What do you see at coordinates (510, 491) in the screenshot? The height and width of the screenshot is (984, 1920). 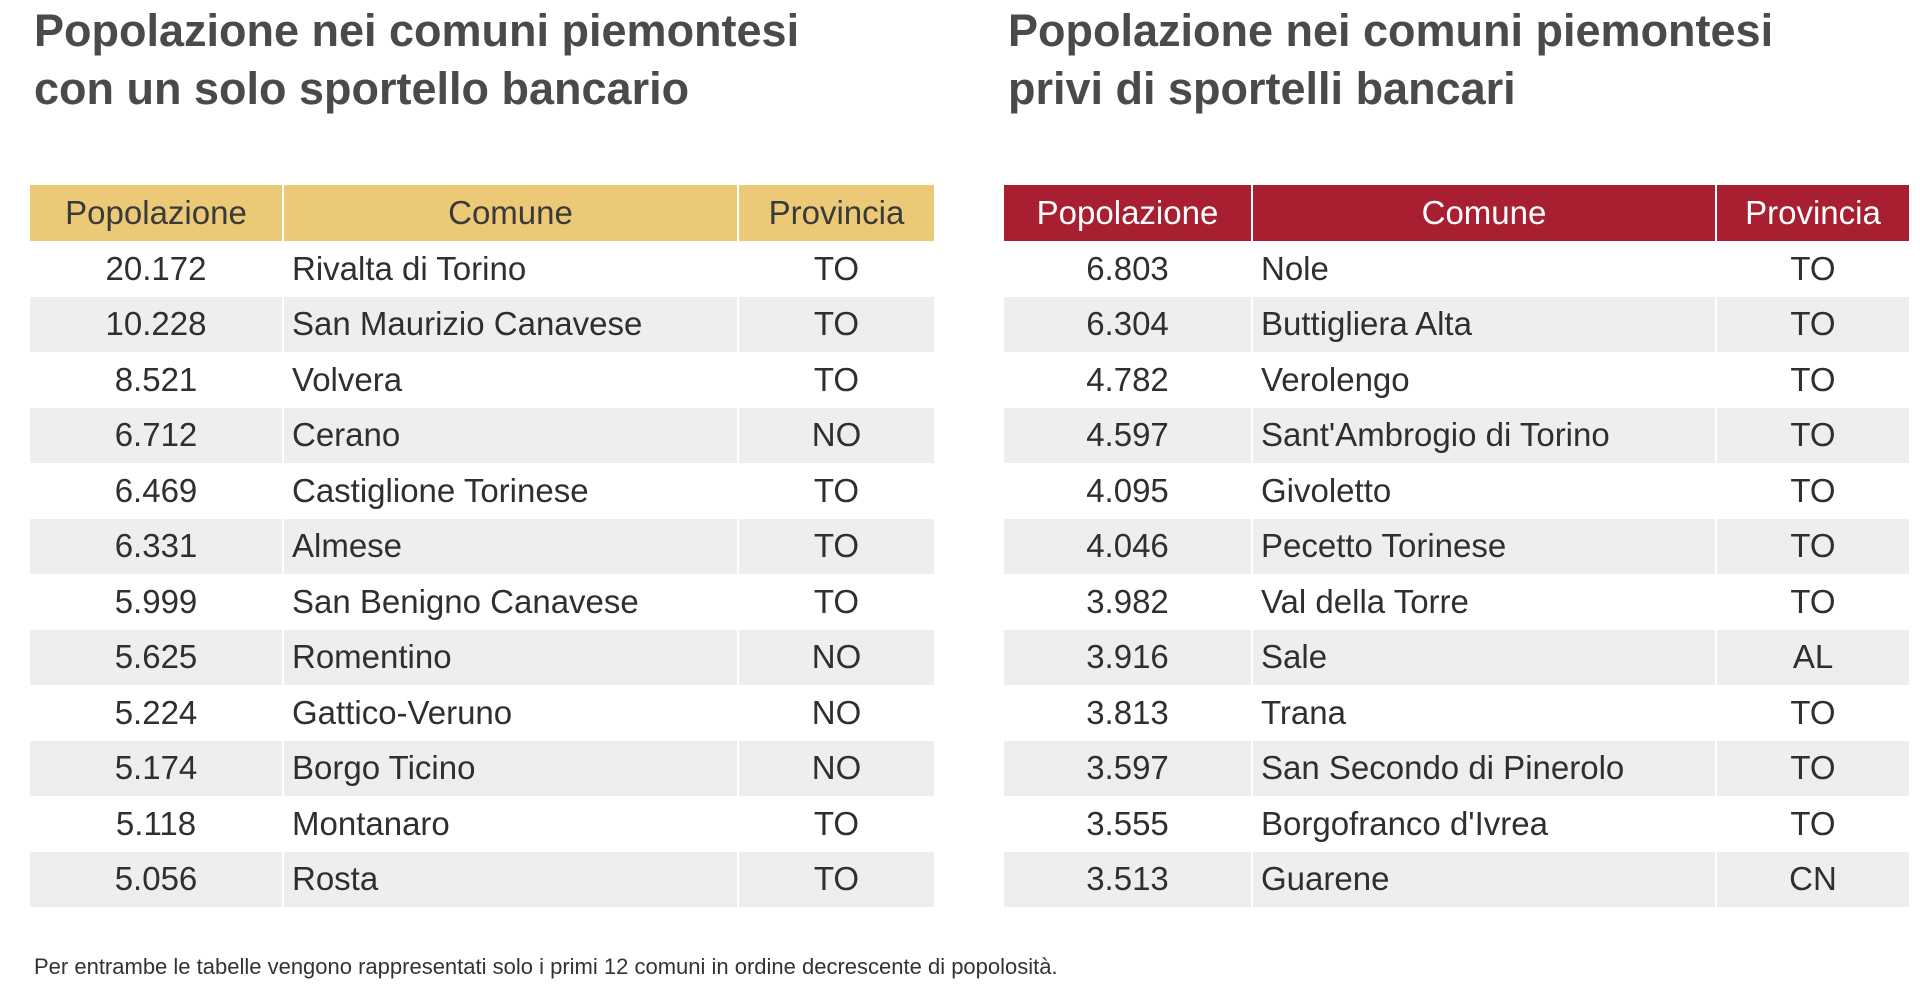 I see `cell-comune: Castiglione Torinese` at bounding box center [510, 491].